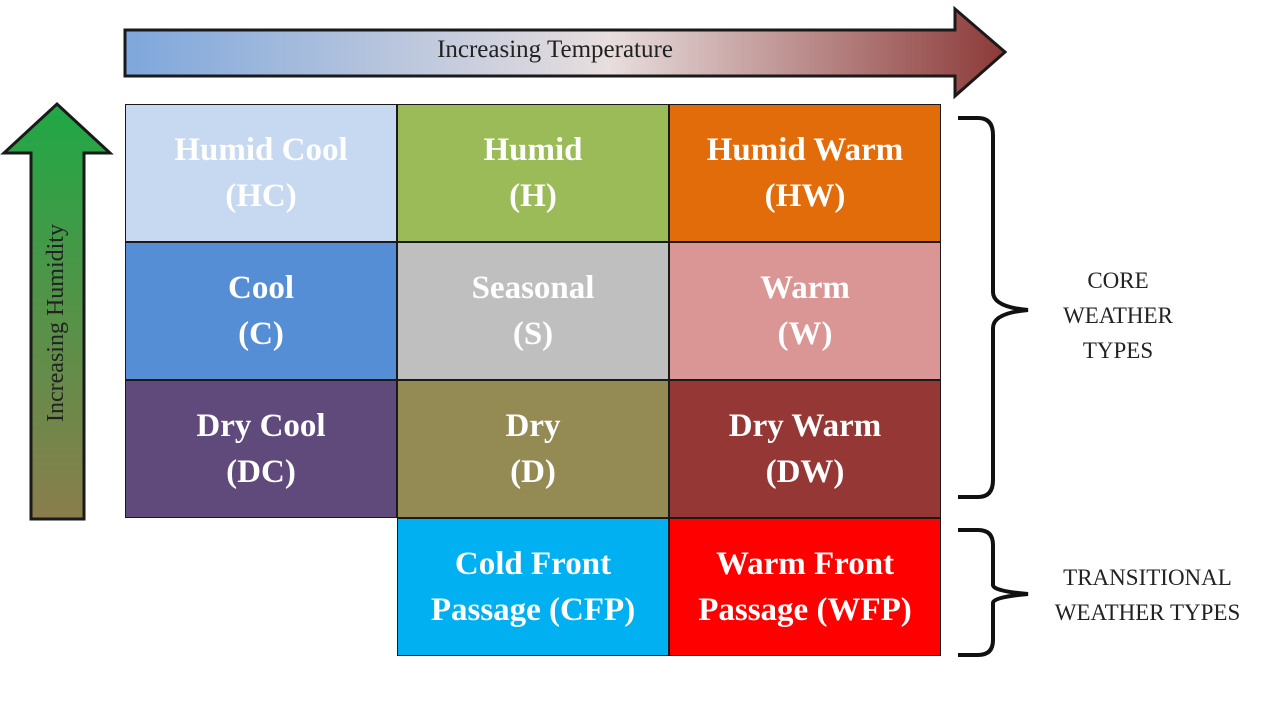 The width and height of the screenshot is (1280, 720). I want to click on transitional-weather-types-label: TRANSITIONAL WEATHER TYPES, so click(1147, 595).